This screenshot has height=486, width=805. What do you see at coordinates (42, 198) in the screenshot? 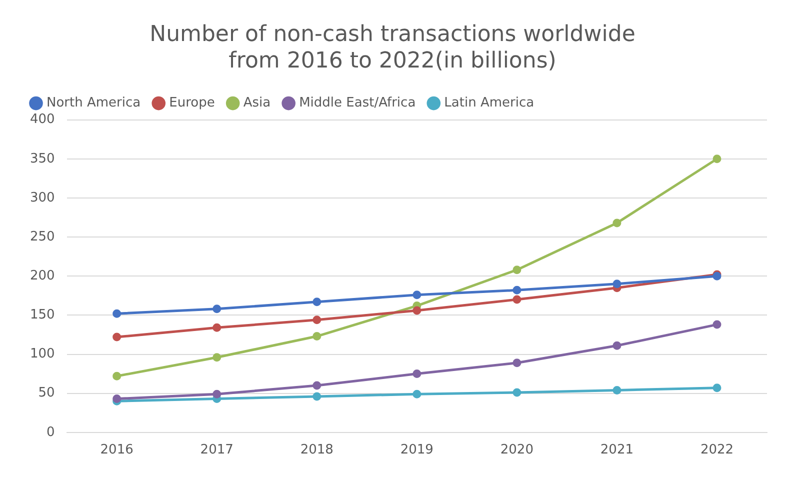
I see `y-tick-label: 300` at bounding box center [42, 198].